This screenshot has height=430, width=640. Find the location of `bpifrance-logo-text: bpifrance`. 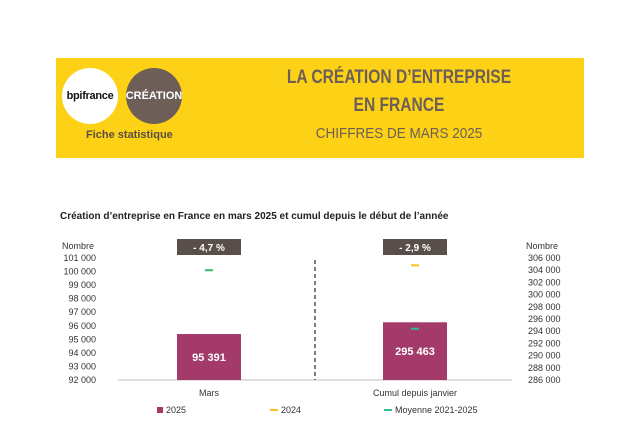

bpifrance-logo-text: bpifrance is located at coordinates (90, 96).